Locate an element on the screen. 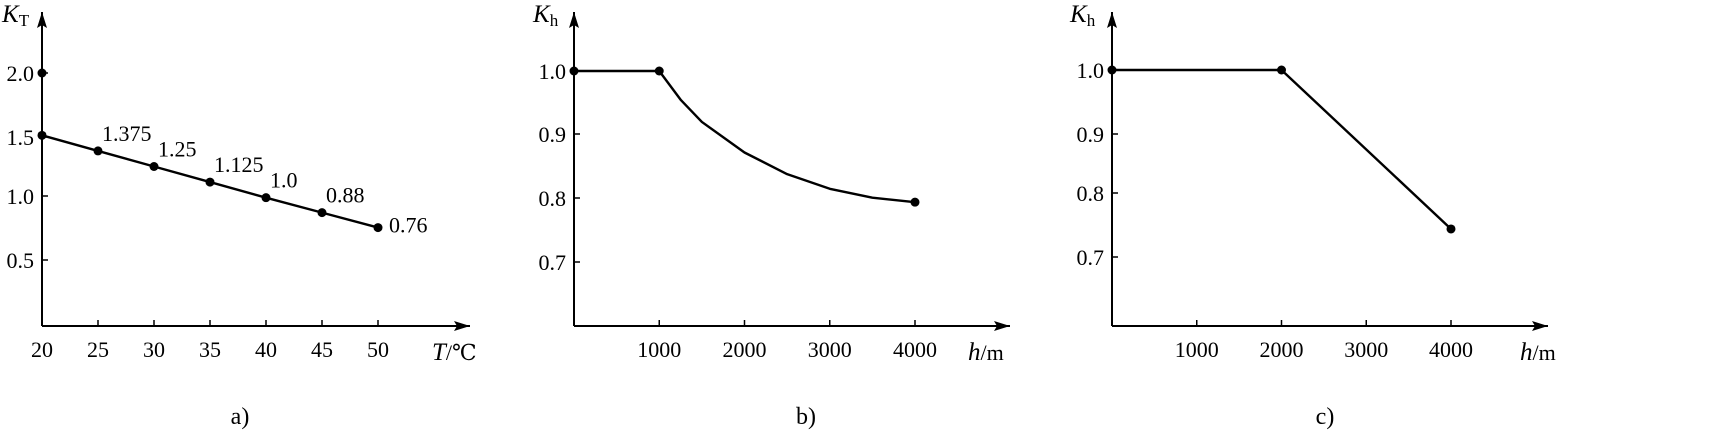 The image size is (1721, 446). panel-caption: b) is located at coordinates (806, 417).